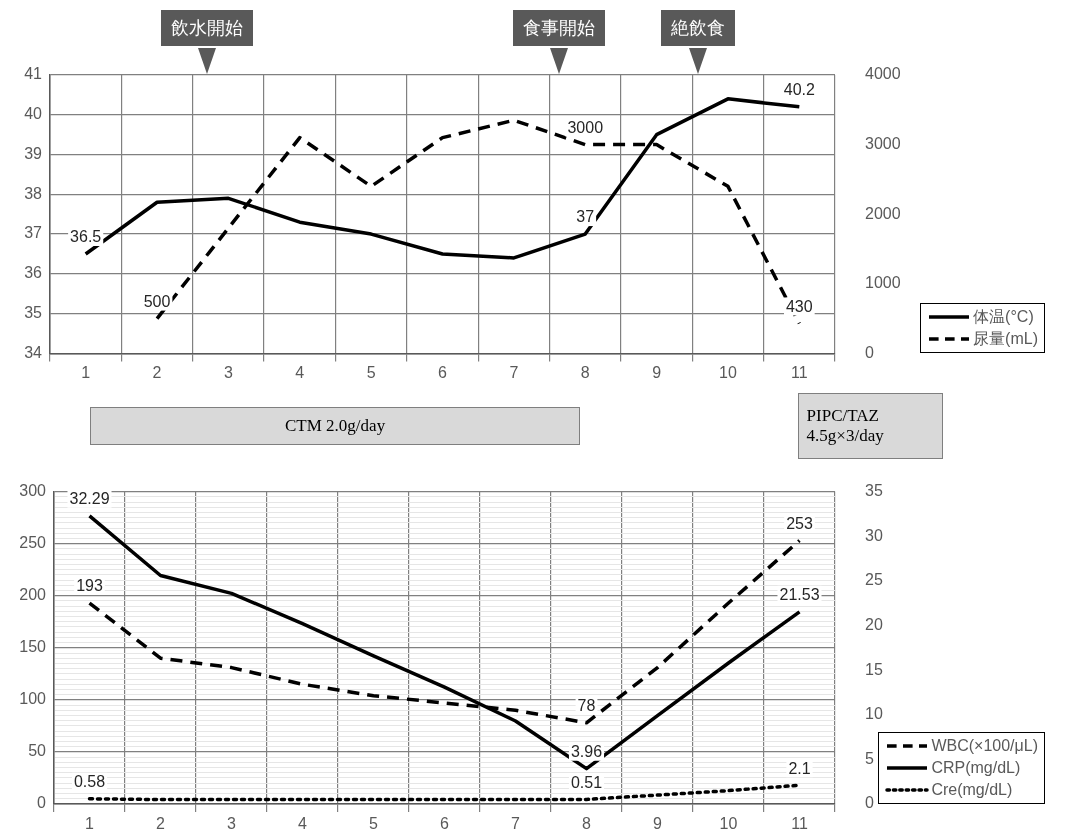  I want to click on text: 食事開始, so click(558, 28).